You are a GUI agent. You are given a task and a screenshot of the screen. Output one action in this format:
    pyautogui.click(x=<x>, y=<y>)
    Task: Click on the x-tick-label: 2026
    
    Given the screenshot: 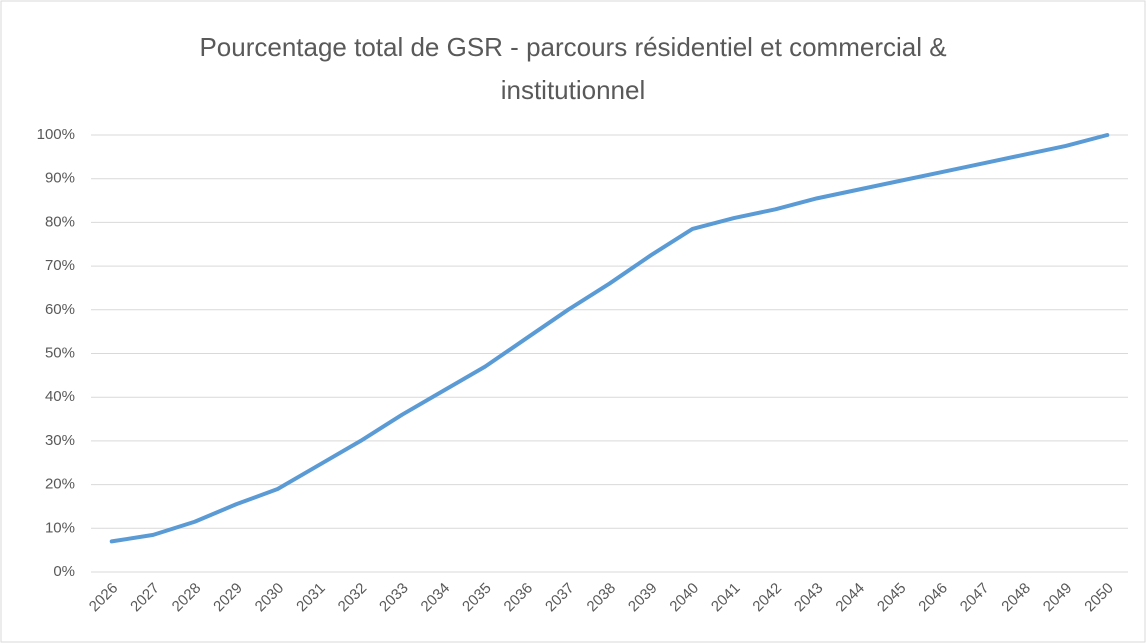 What is the action you would take?
    pyautogui.click(x=104, y=598)
    